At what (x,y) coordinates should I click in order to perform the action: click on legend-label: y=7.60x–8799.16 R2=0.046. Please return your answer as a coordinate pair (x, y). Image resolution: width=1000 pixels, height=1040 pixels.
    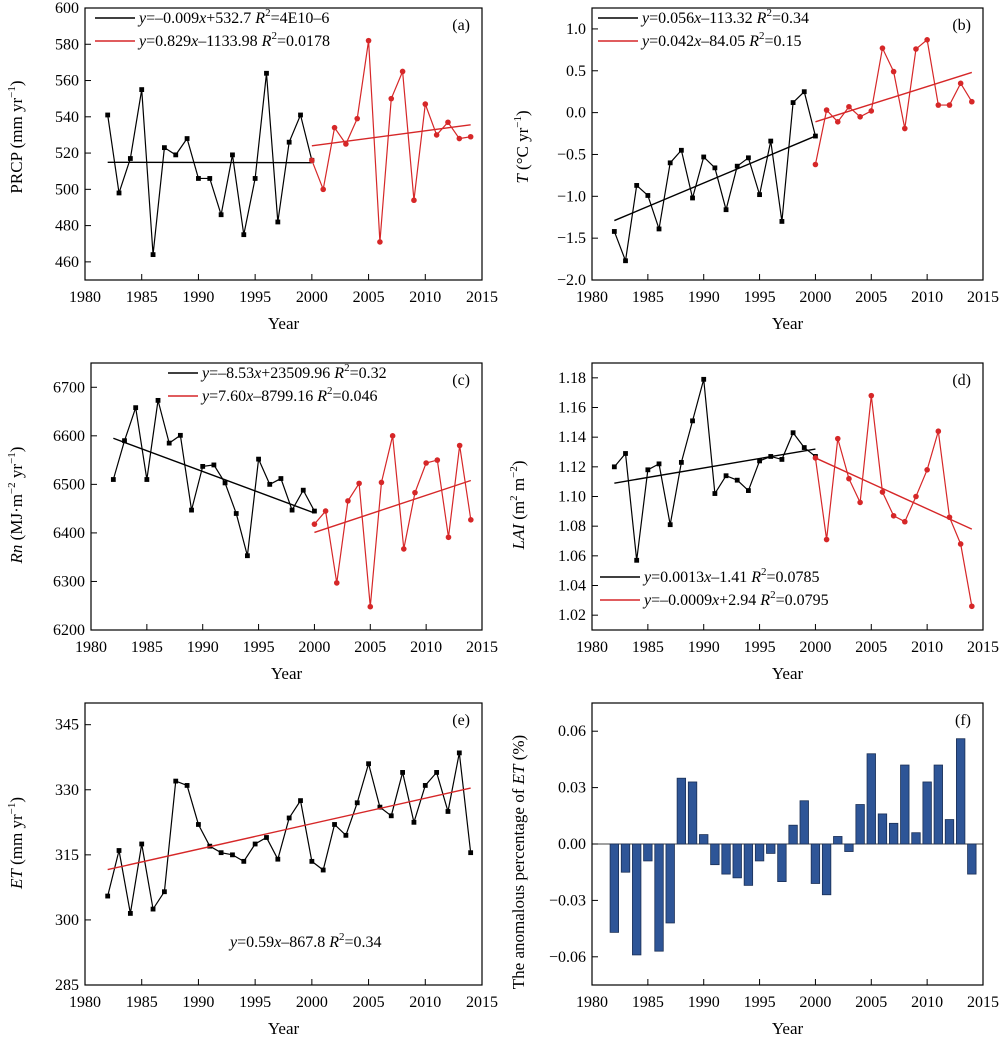
    Looking at the image, I should click on (289, 395).